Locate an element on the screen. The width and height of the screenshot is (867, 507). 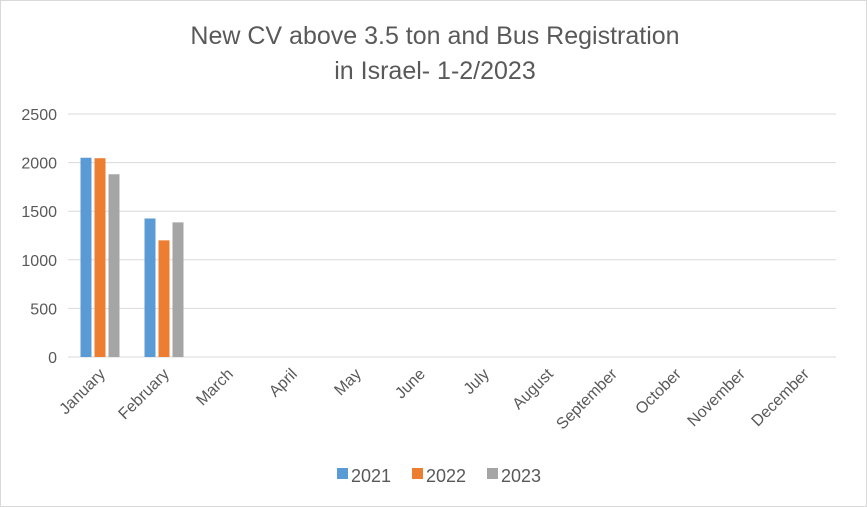
bar-2023-january is located at coordinates (114, 265).